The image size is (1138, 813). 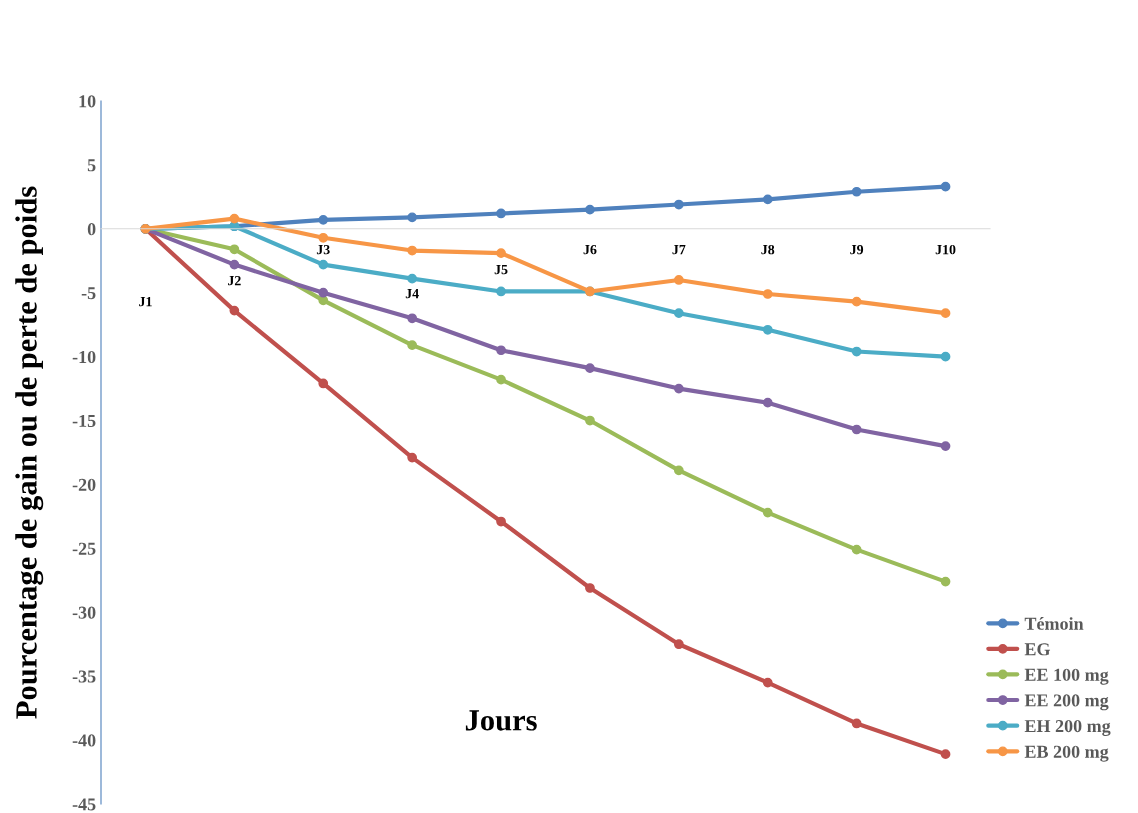 I want to click on x-tick-label: J6, so click(x=590, y=249).